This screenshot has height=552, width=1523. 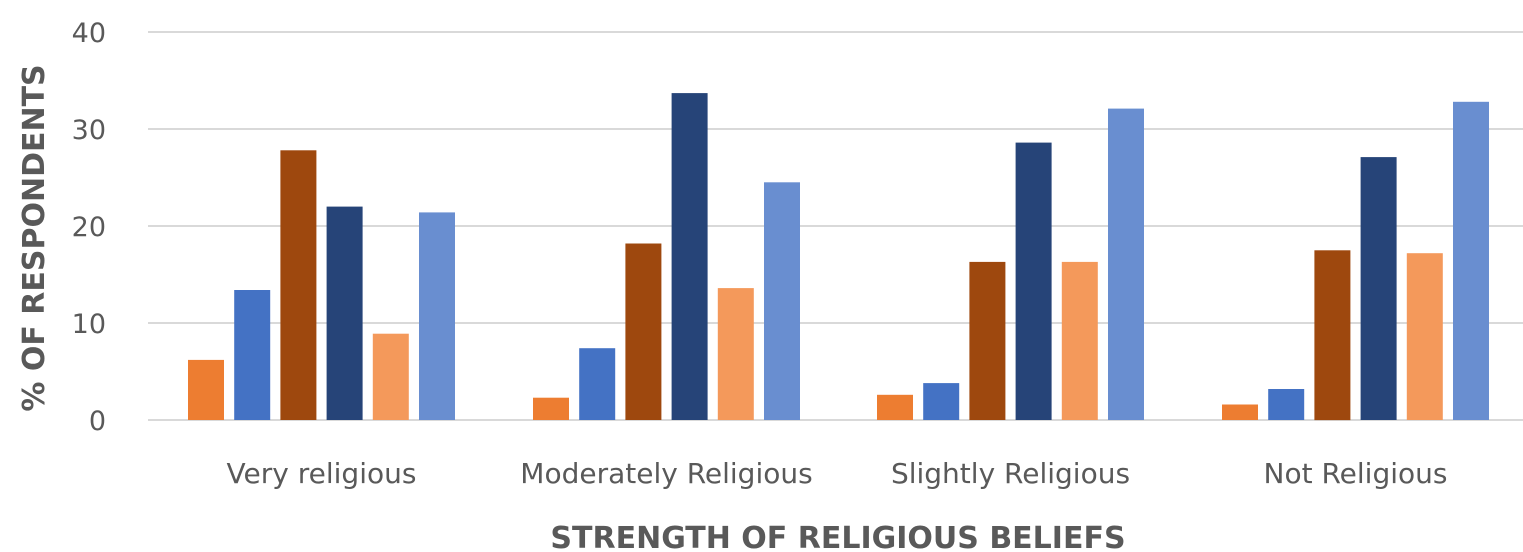 I want to click on y-tick-label: 20, so click(x=89, y=227).